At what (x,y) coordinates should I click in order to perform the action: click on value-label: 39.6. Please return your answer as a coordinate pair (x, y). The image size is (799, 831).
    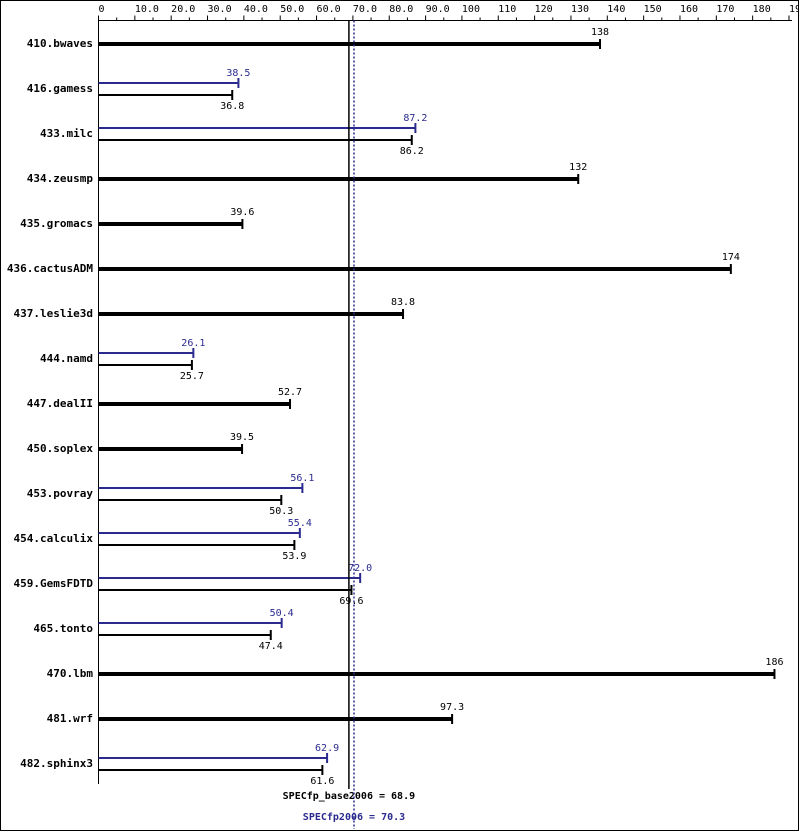
    Looking at the image, I should click on (242, 212).